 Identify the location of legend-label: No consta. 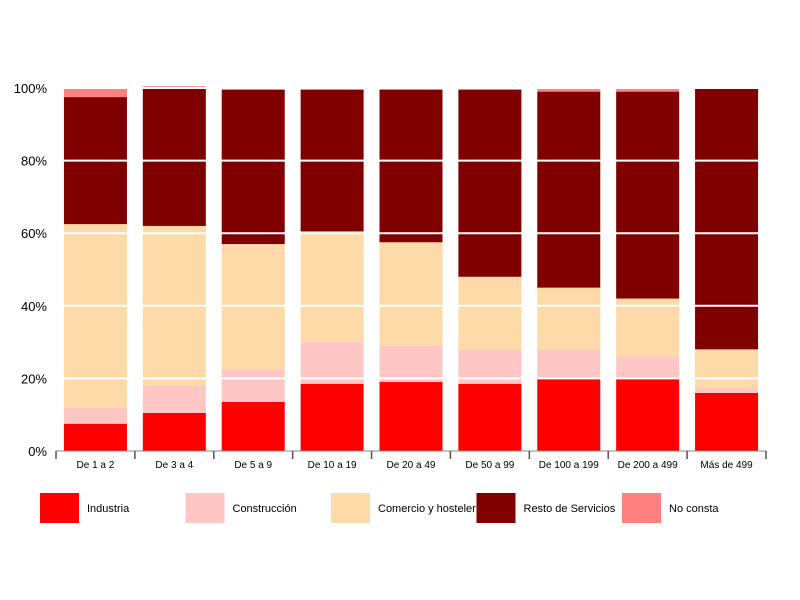
(694, 509).